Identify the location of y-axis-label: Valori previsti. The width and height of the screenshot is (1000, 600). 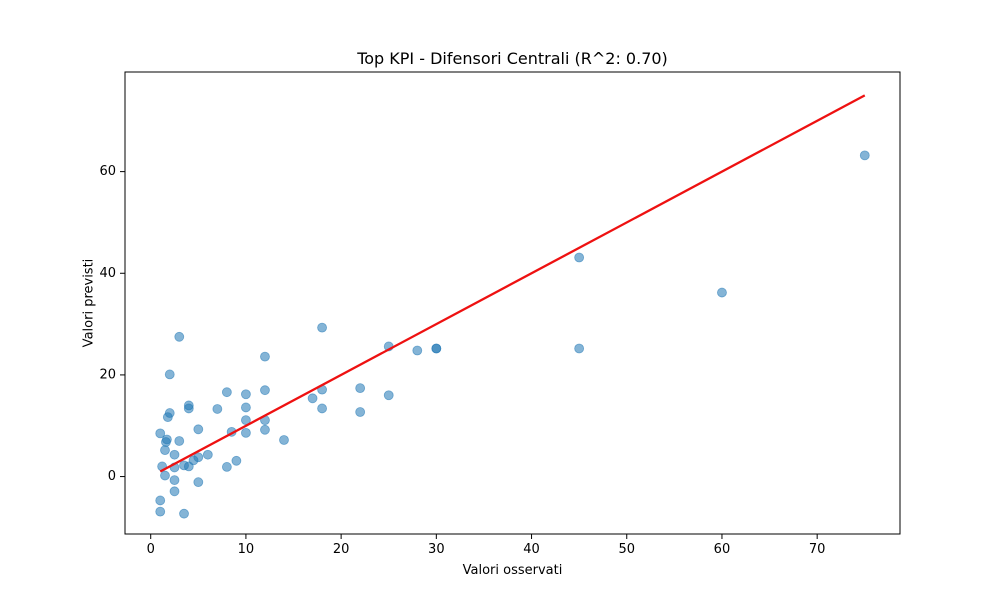
(89, 303).